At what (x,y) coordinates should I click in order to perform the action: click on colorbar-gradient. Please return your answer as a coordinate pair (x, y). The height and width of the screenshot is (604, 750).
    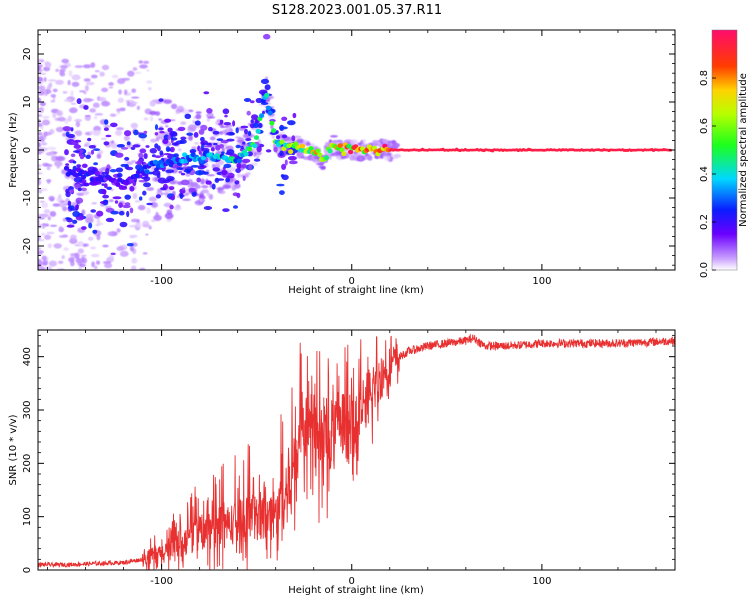
    Looking at the image, I should click on (724, 150).